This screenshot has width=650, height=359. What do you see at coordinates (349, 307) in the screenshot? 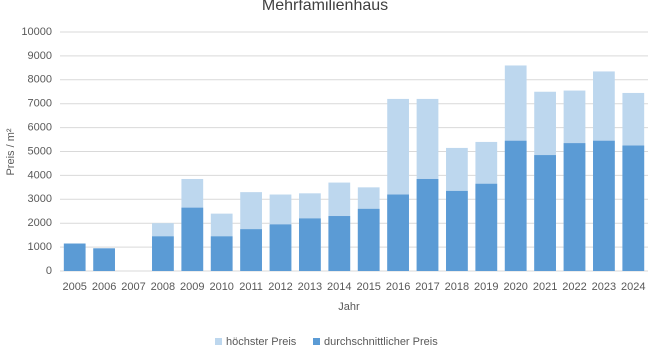
I see `x-axis-label: Jahr` at bounding box center [349, 307].